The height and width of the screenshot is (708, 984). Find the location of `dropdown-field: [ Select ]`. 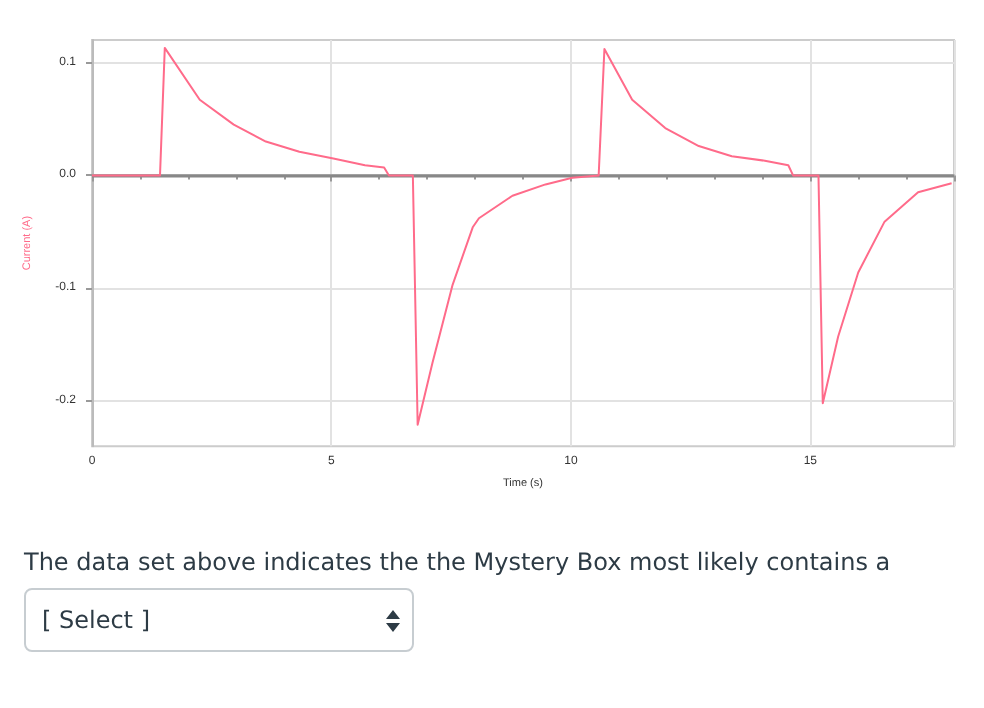

dropdown-field: [ Select ] is located at coordinates (219, 620).